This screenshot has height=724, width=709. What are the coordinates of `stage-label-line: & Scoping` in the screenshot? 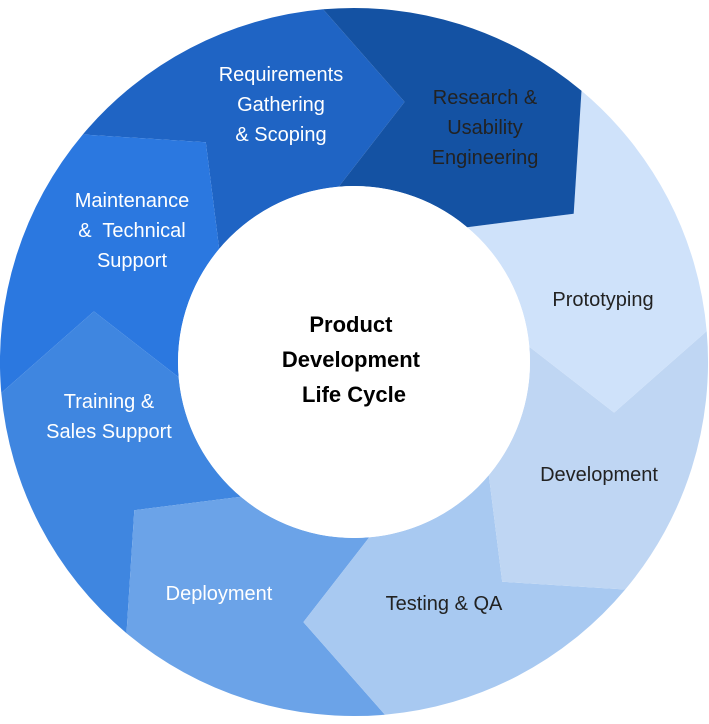 It's located at (280, 135).